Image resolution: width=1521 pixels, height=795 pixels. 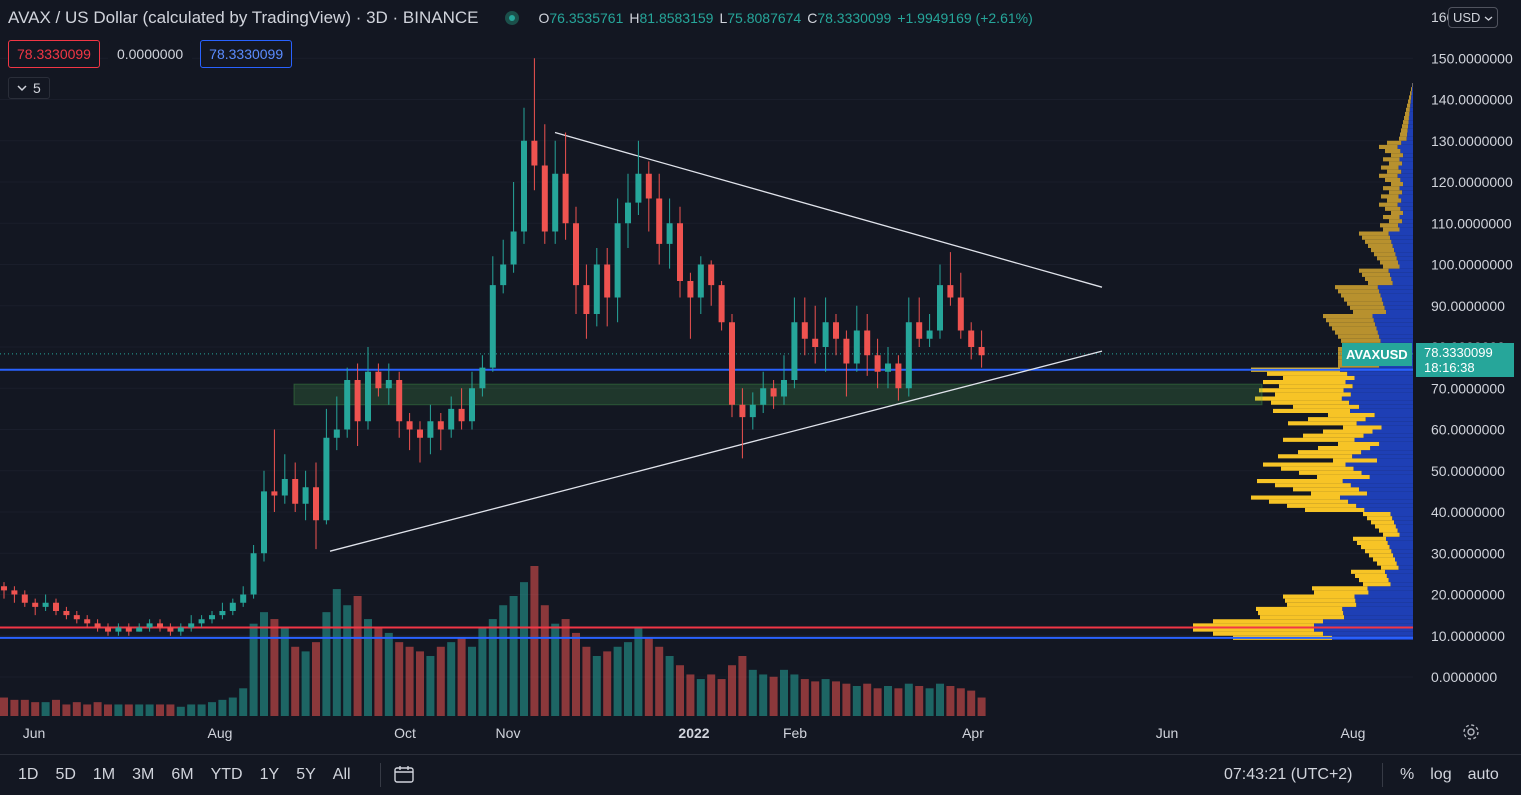 I want to click on clock-timezone: 07:43:21 (UTC+2), so click(x=1288, y=775).